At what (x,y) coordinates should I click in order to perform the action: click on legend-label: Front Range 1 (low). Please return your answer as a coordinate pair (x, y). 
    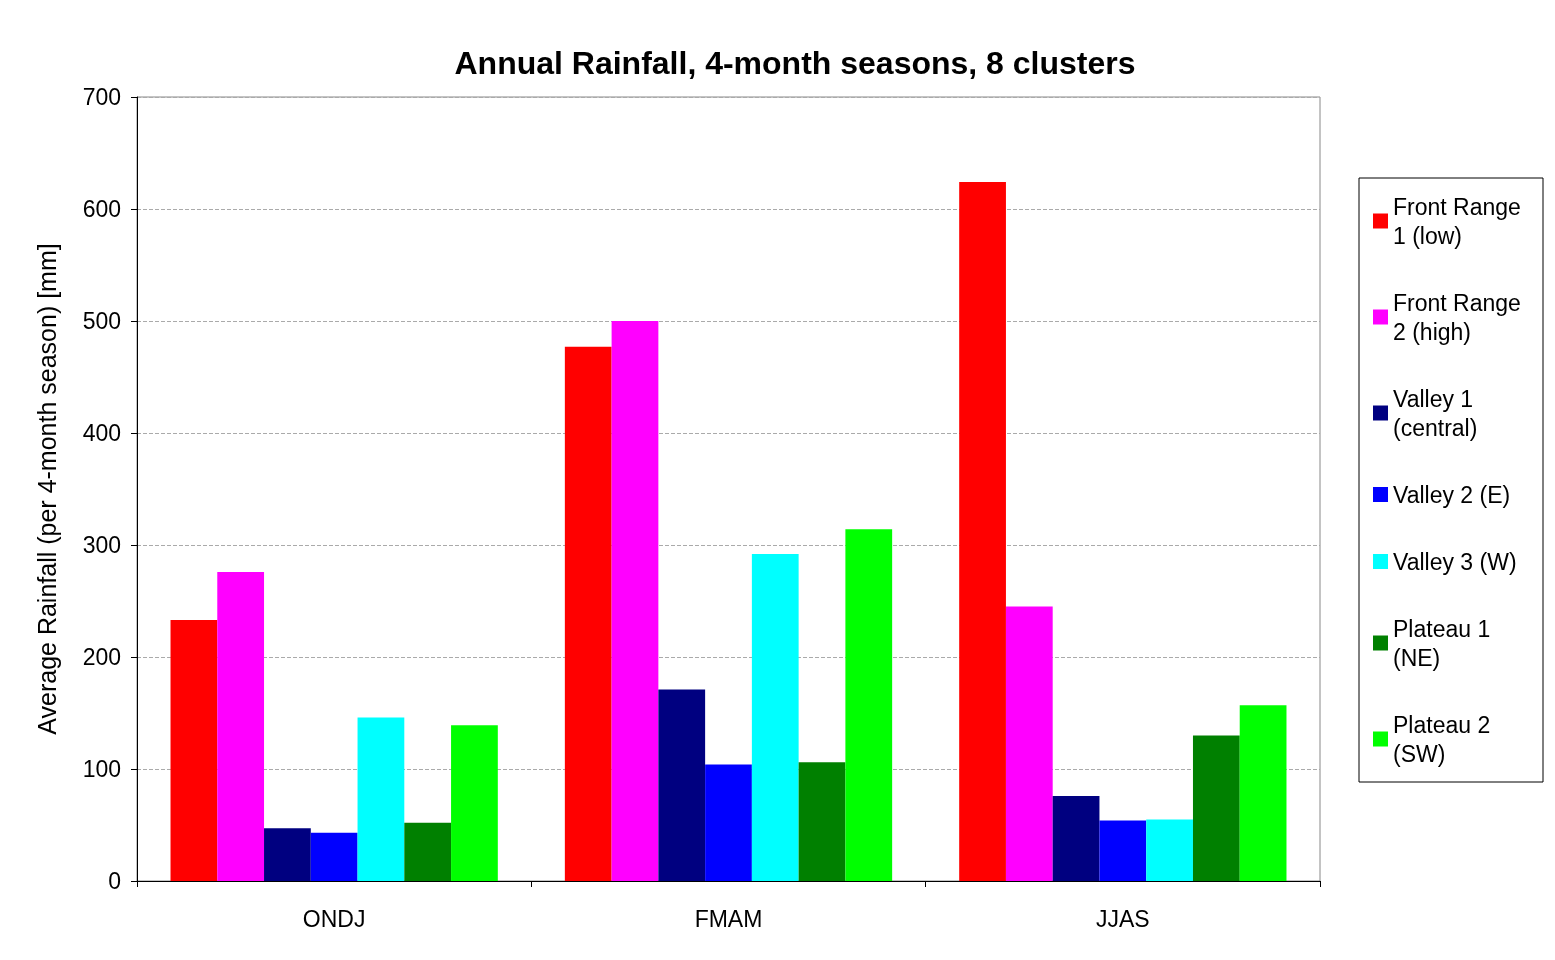
    Looking at the image, I should click on (1460, 221).